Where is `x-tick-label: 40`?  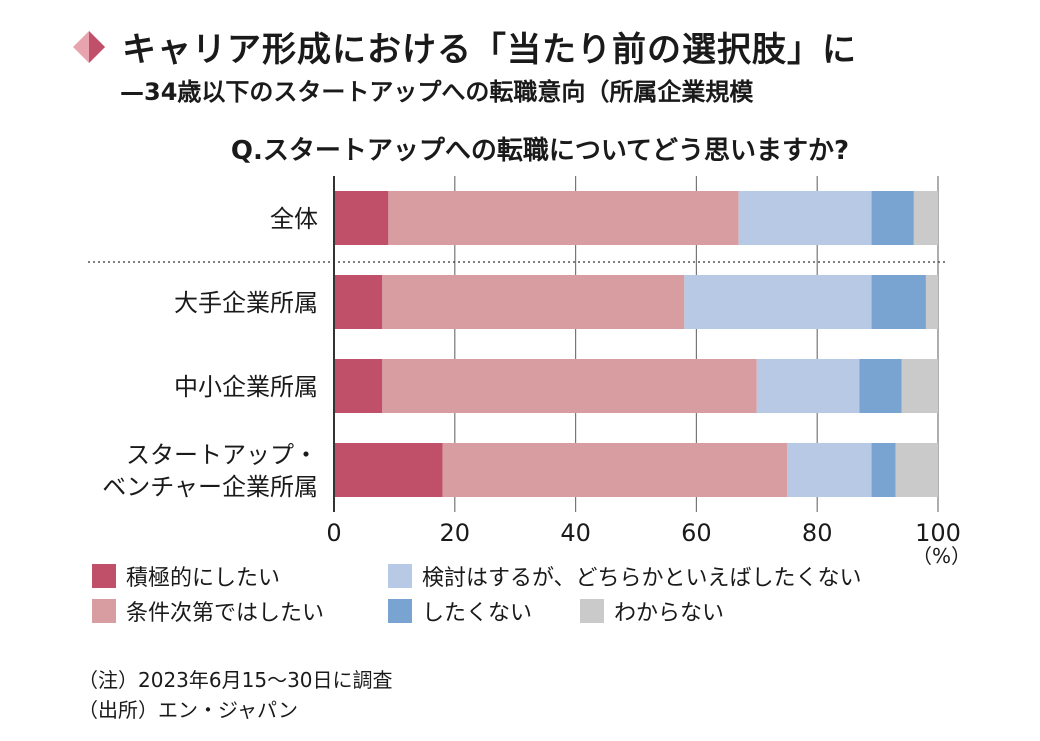 x-tick-label: 40 is located at coordinates (575, 533).